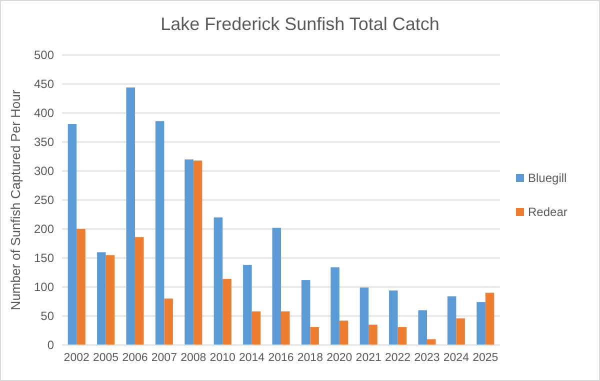 The height and width of the screenshot is (381, 600). Describe the element at coordinates (44, 142) in the screenshot. I see `y-tick-label: 350` at that location.